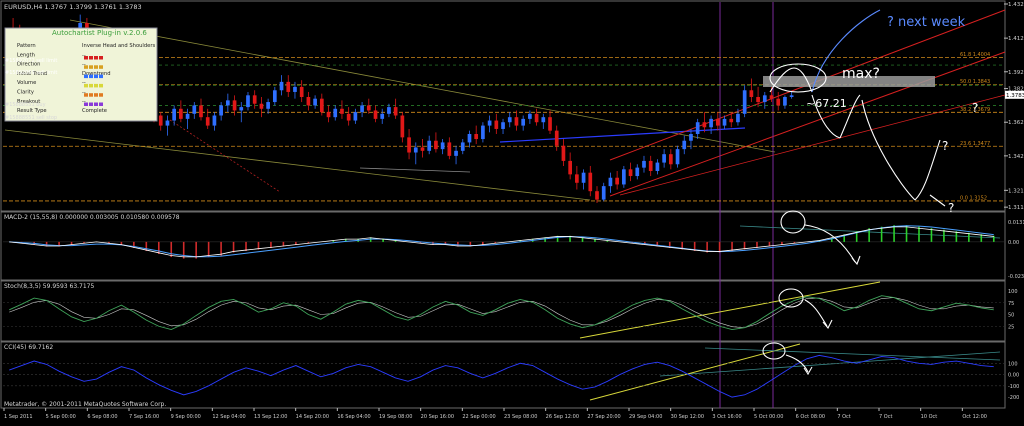  What do you see at coordinates (31, 61) in the screenshot?
I see `order-label: #15892072 sell limit` at bounding box center [31, 61].